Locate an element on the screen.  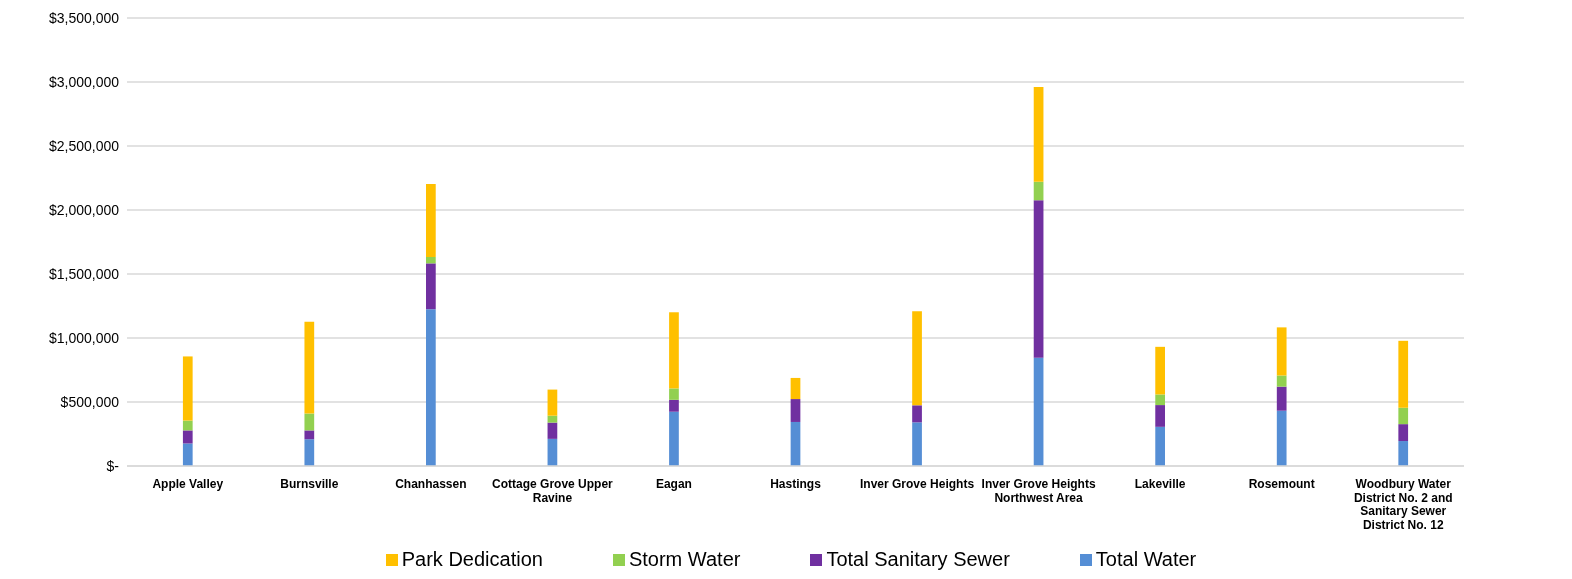
x-tick-label: Rosemount is located at coordinates (1281, 484).